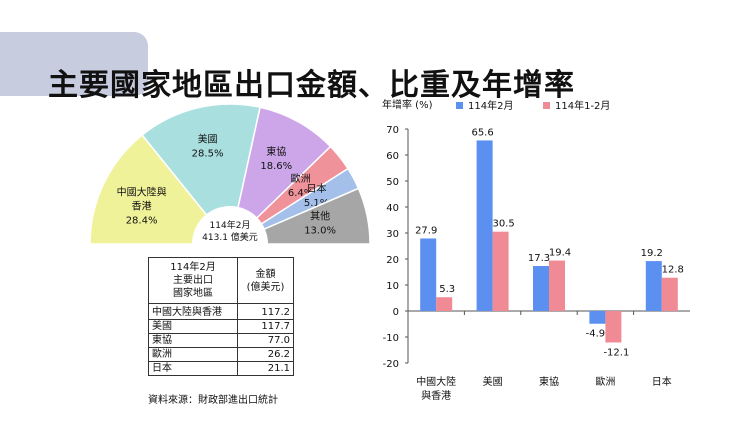 This screenshot has height=422, width=750. What do you see at coordinates (392, 130) in the screenshot?
I see `y-tick-label: 70` at bounding box center [392, 130].